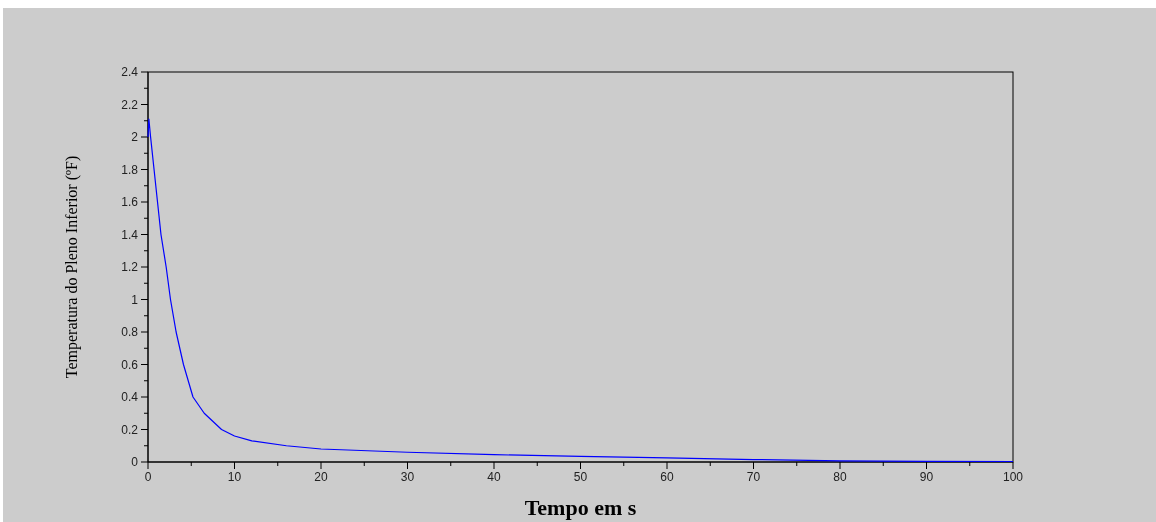 The image size is (1156, 522). I want to click on y-tick-label: 1.2, so click(130, 267).